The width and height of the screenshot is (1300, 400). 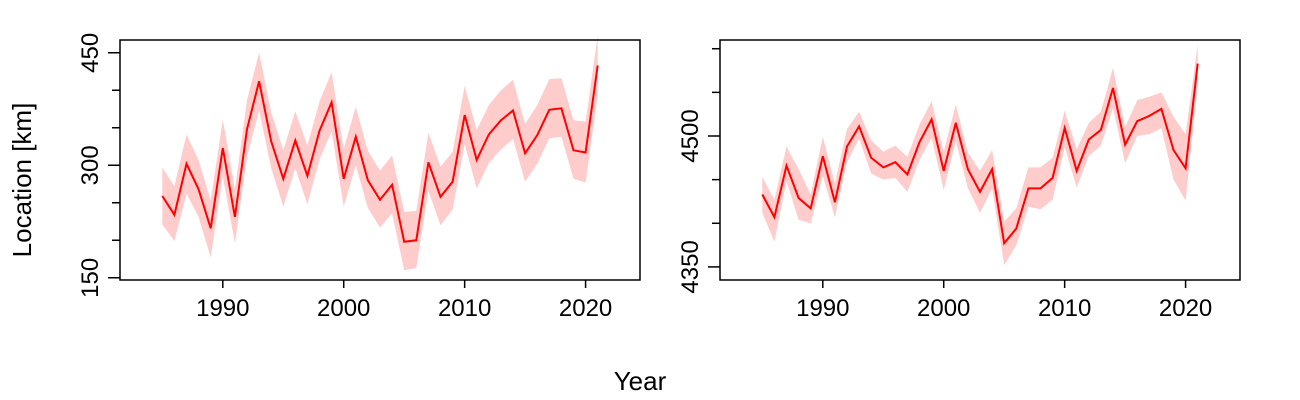 I want to click on y-tick-label: 4350, so click(x=690, y=266).